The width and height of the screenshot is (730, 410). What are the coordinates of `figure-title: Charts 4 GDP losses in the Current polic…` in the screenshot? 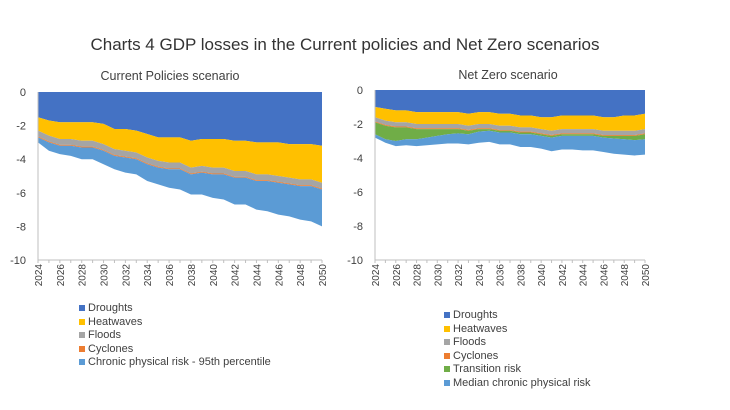 It's located at (345, 44).